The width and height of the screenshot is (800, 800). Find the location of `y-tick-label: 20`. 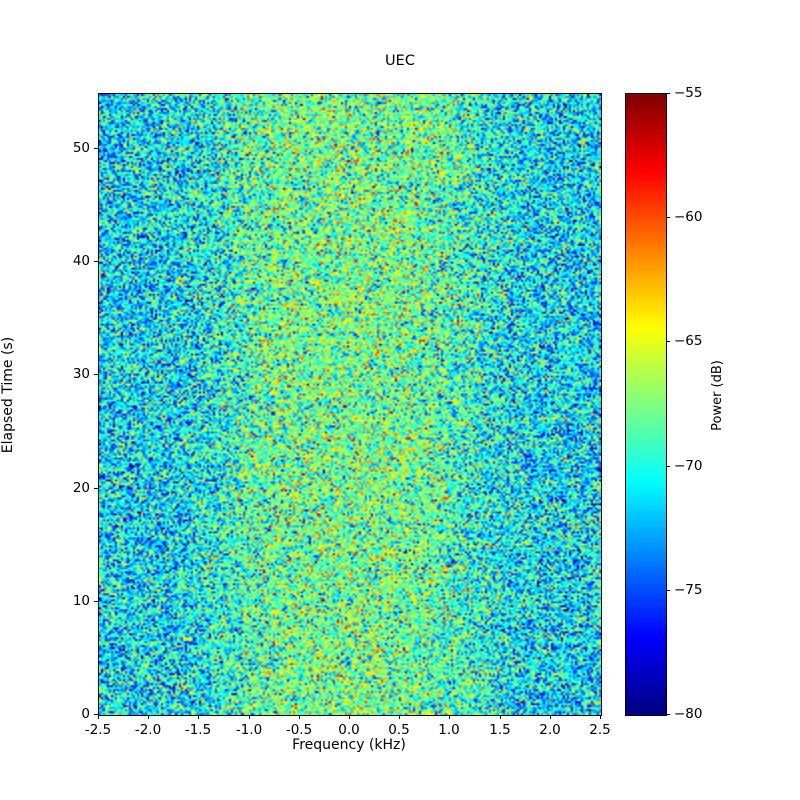

y-tick-label: 20 is located at coordinates (81, 488).